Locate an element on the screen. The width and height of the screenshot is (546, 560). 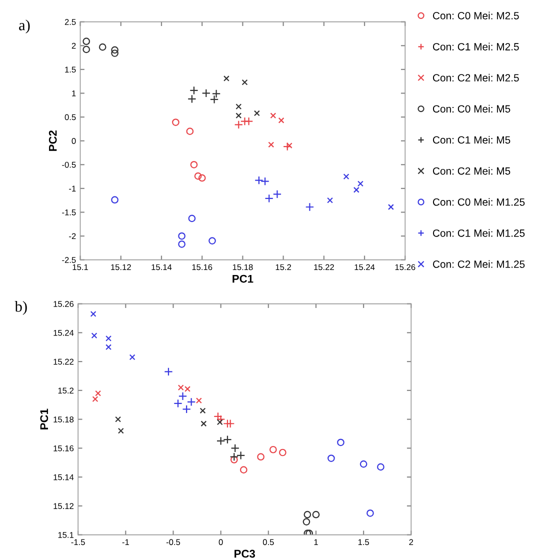
x-tick-label: 0 is located at coordinates (220, 542).